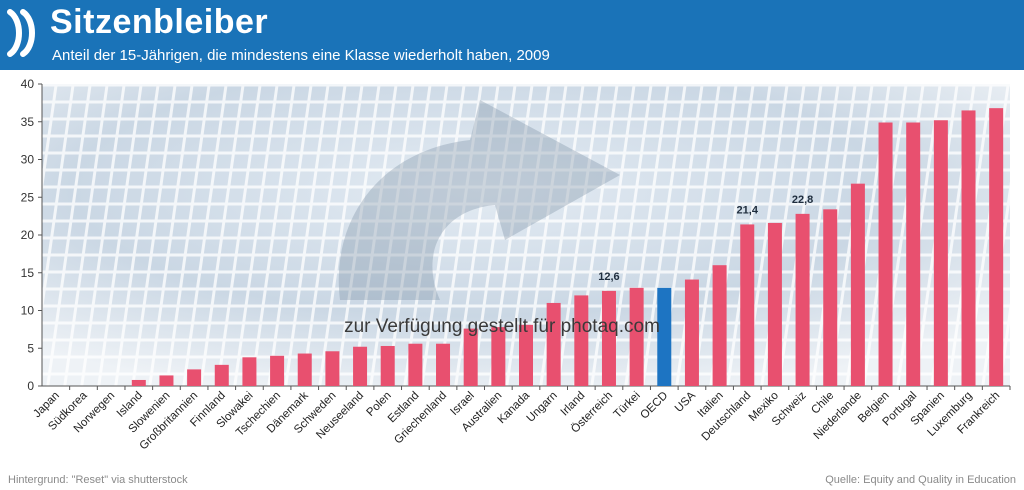 This screenshot has height=490, width=1024. What do you see at coordinates (654, 406) in the screenshot?
I see `x-tick-label: OECD` at bounding box center [654, 406].